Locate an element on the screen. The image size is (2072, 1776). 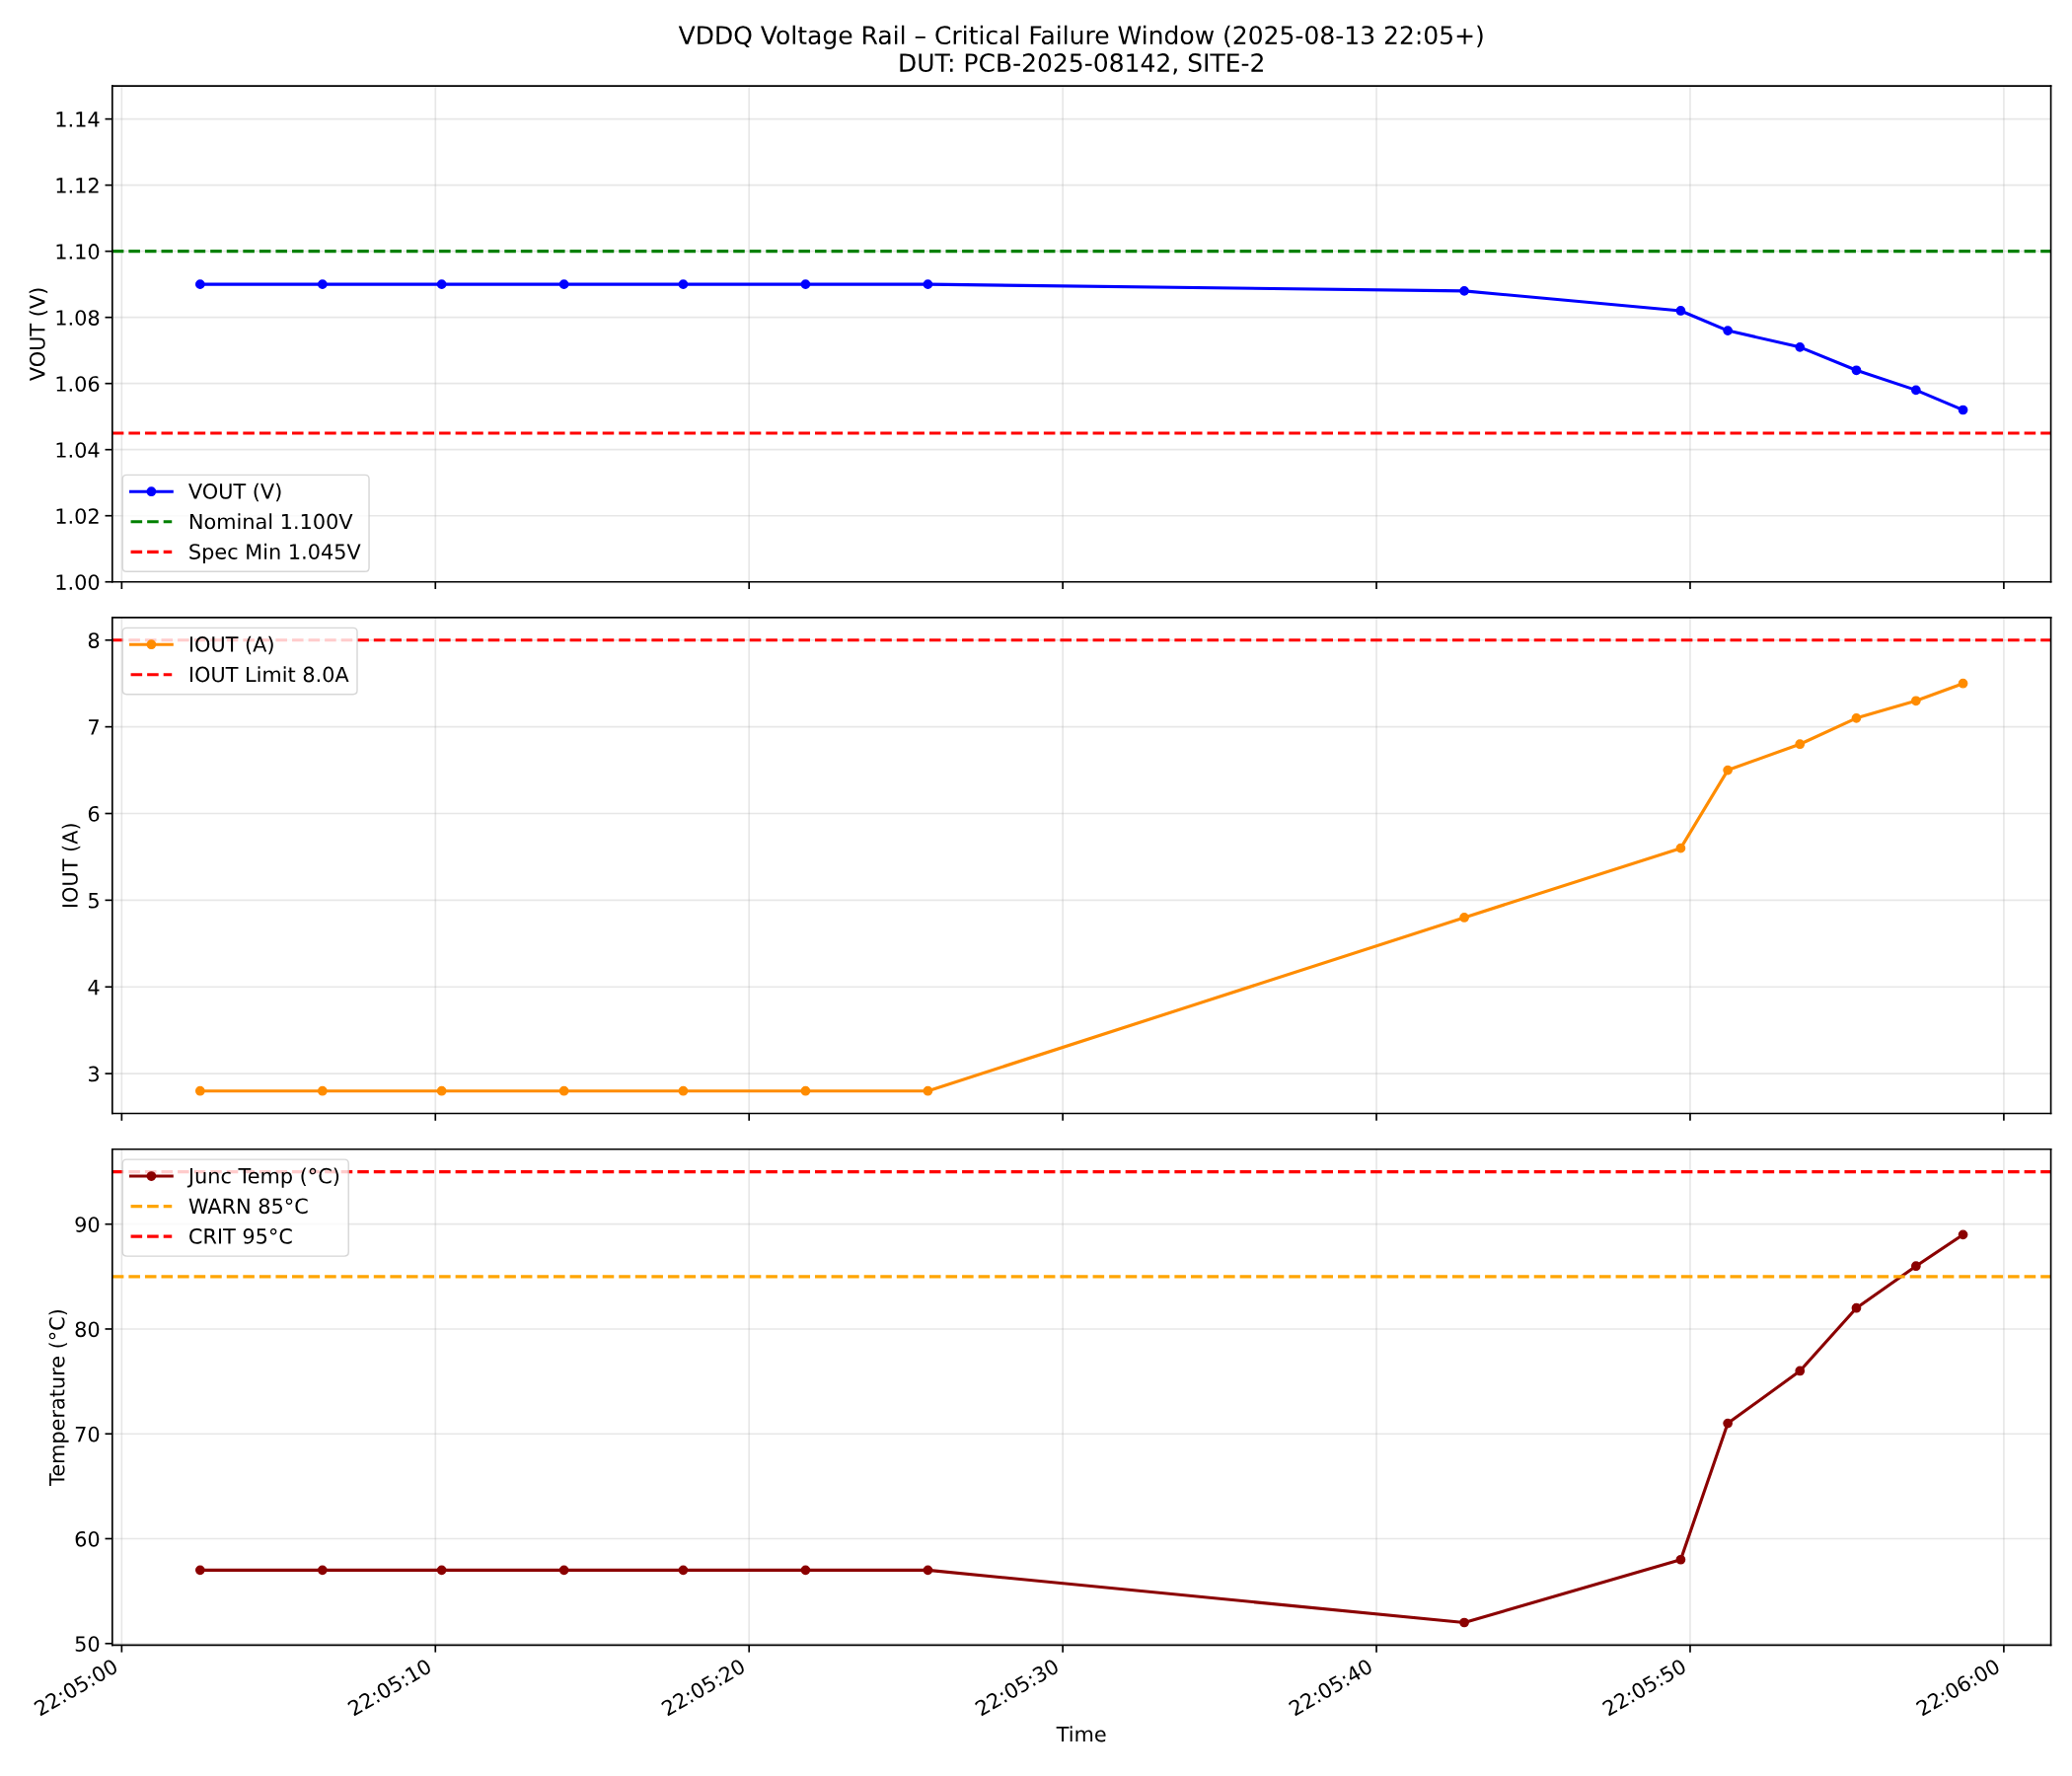
y-tick-label: 1.08 is located at coordinates (78, 318).